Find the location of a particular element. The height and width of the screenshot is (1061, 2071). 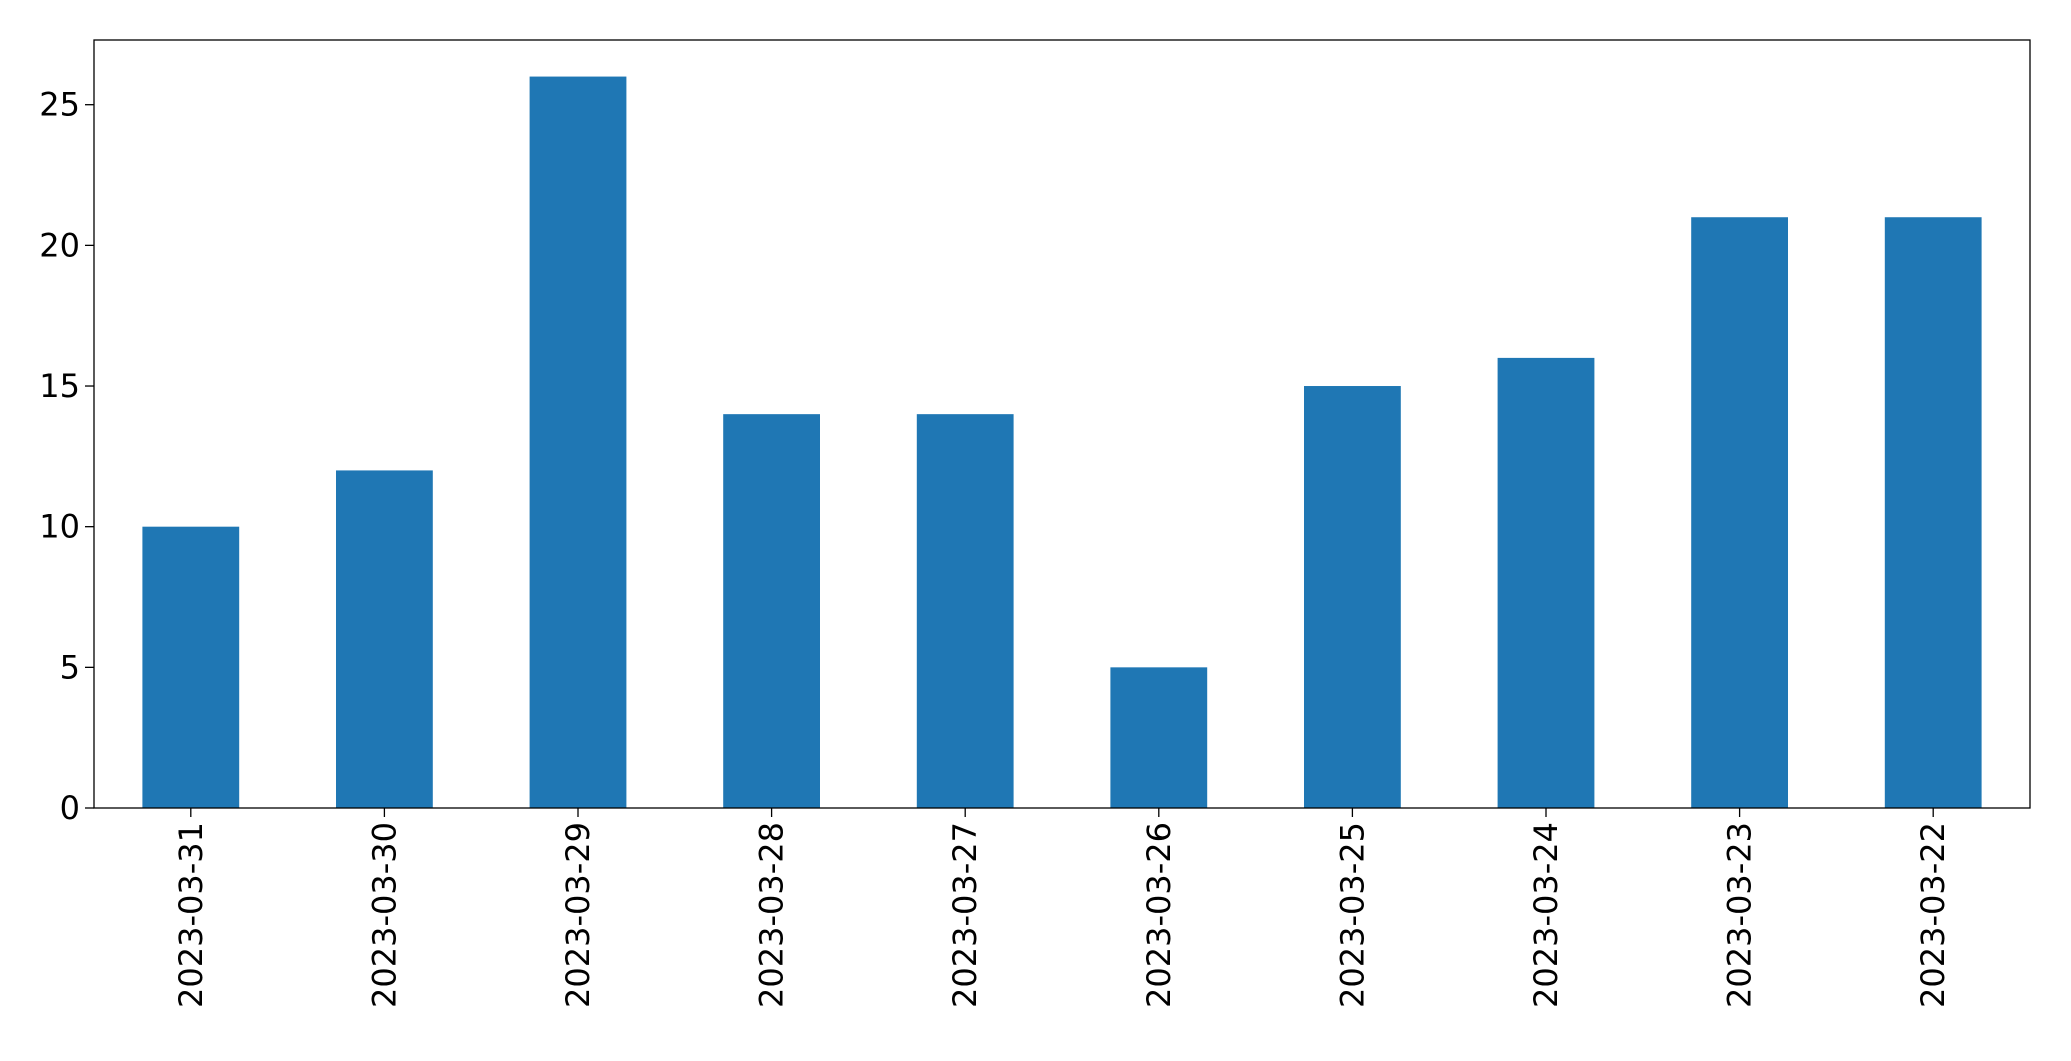

x-tick-label: 2023-03-29 is located at coordinates (578, 915).